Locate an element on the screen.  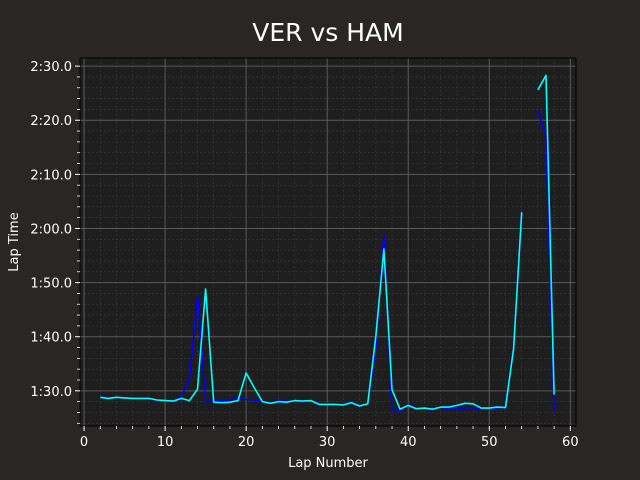
chart-title: VER vs HAM is located at coordinates (327, 32).